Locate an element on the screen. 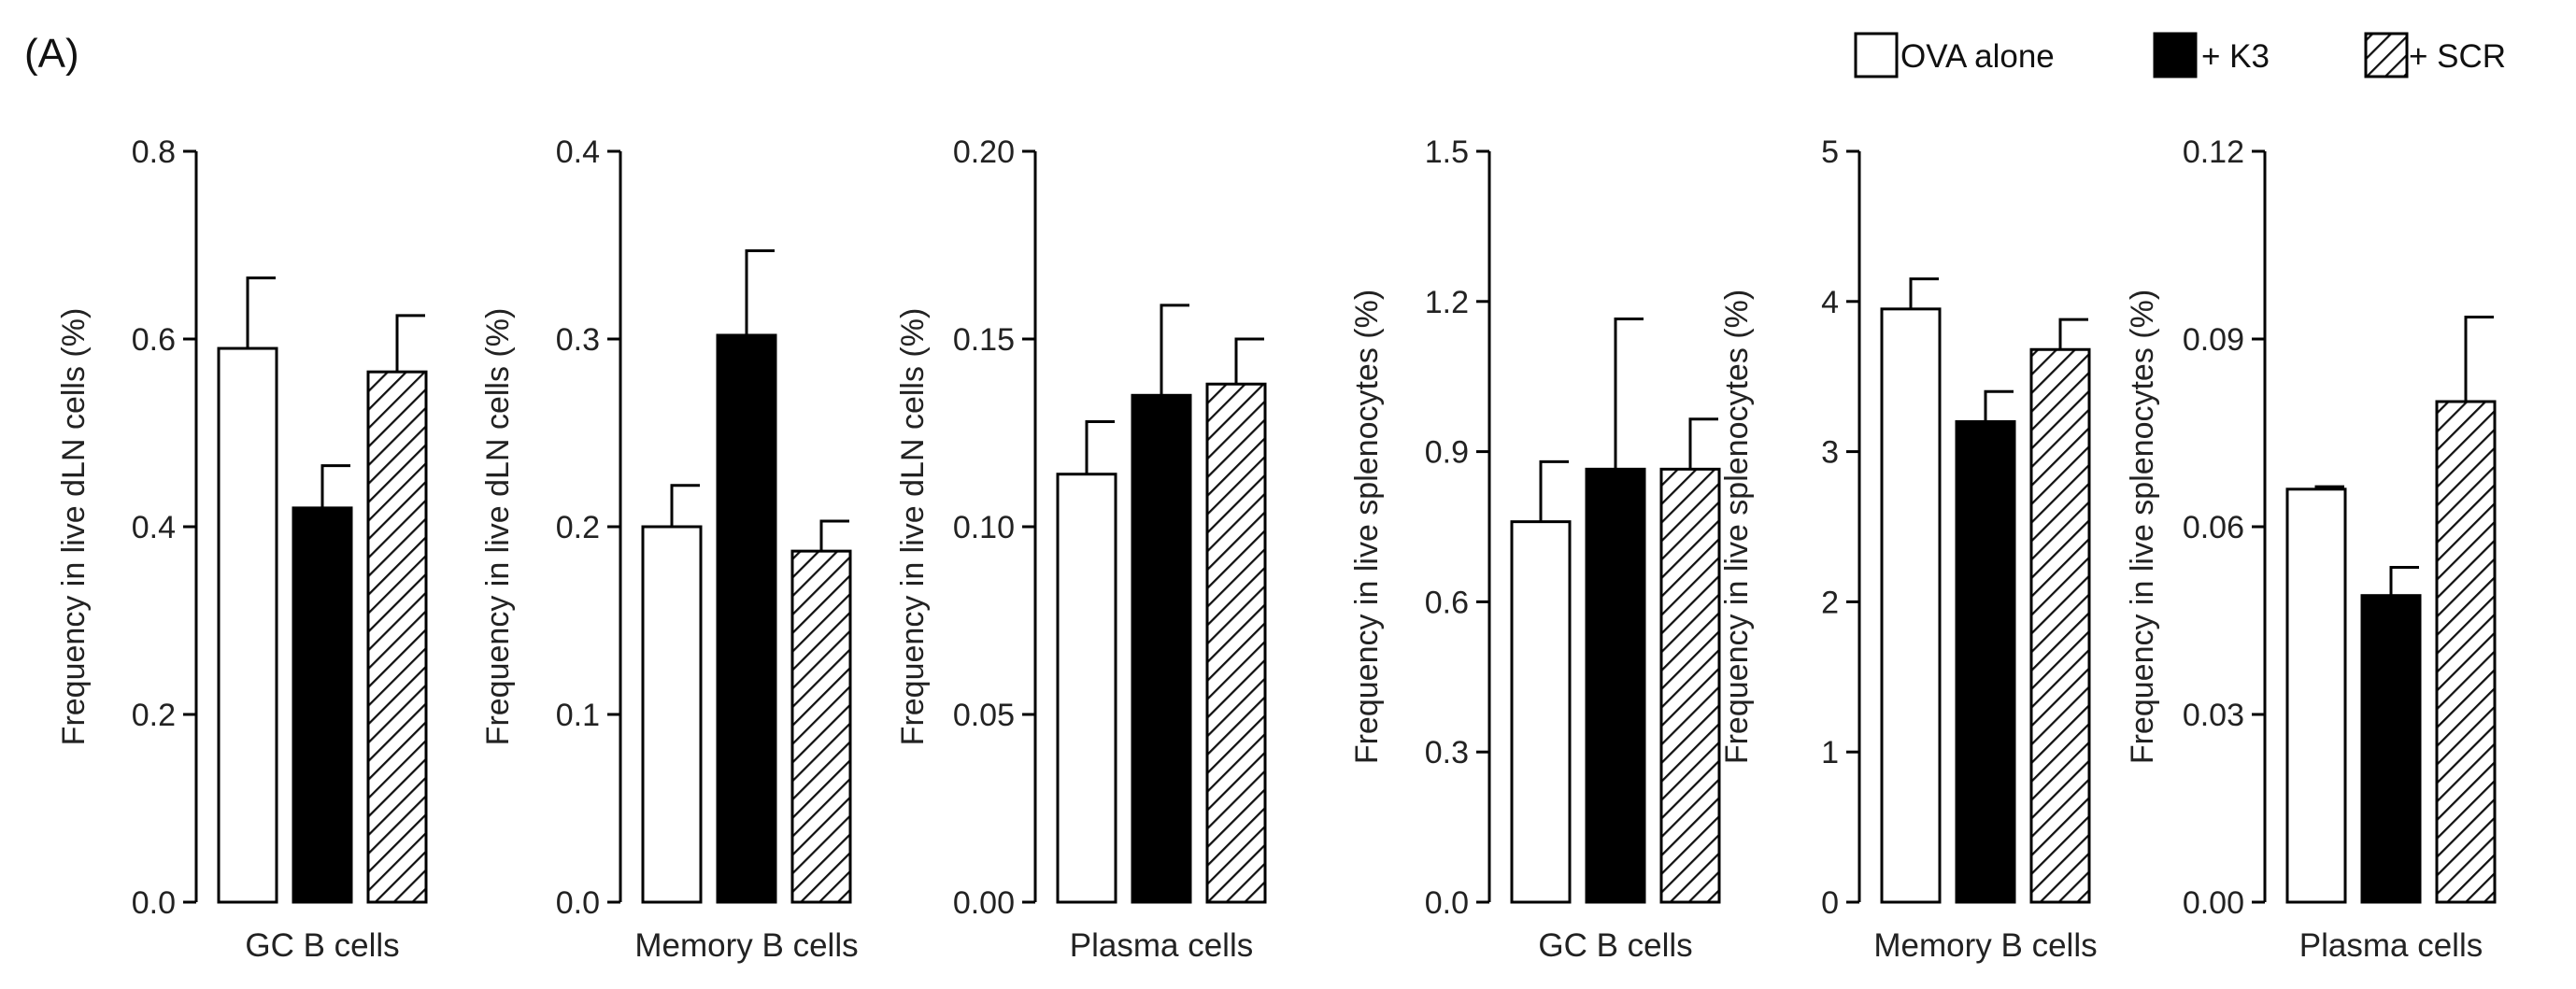  y-tick-label: 0.8 is located at coordinates (154, 152).